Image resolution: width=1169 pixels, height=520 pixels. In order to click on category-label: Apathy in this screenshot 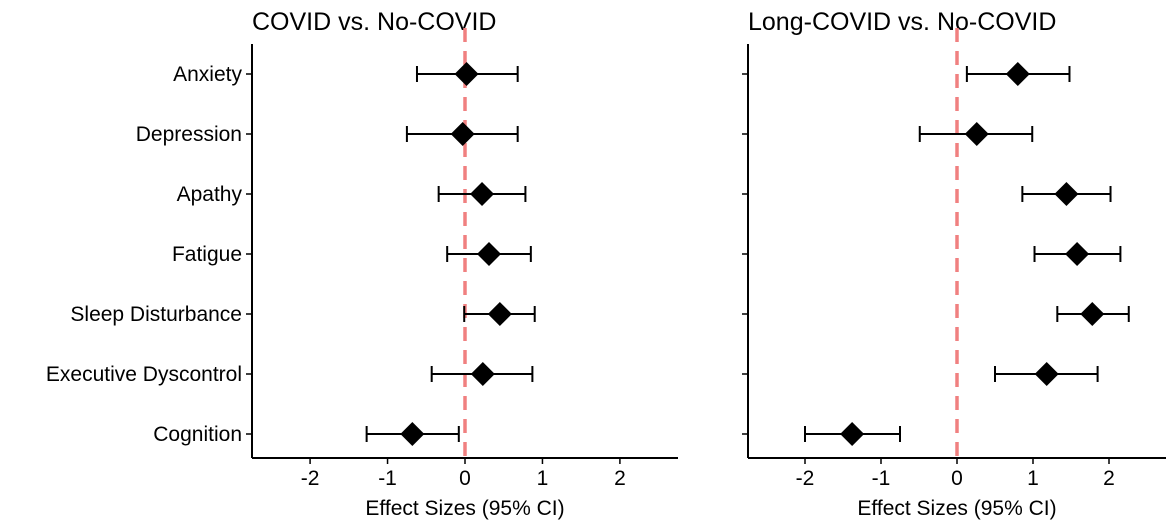, I will do `click(210, 194)`.